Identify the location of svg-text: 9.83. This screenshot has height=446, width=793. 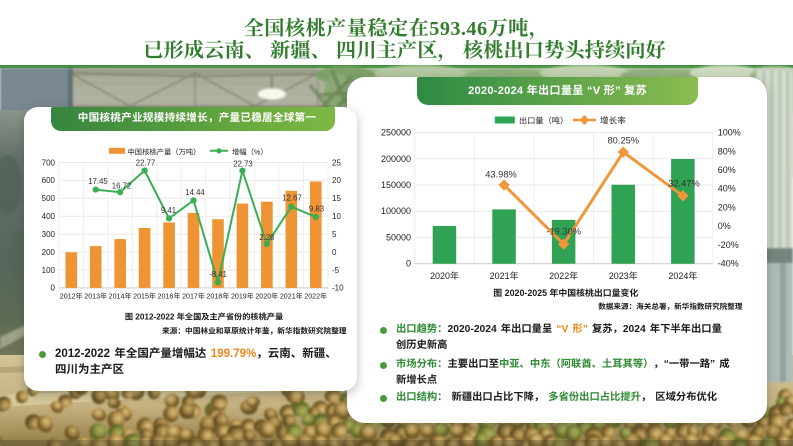
(316, 209).